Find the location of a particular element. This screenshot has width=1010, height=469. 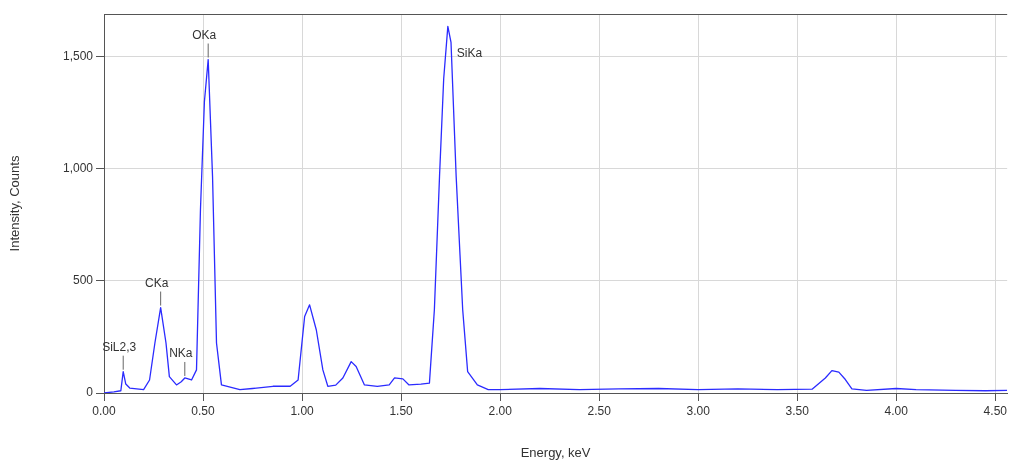

y-axis-title: Intensity, Counts is located at coordinates (15, 203).